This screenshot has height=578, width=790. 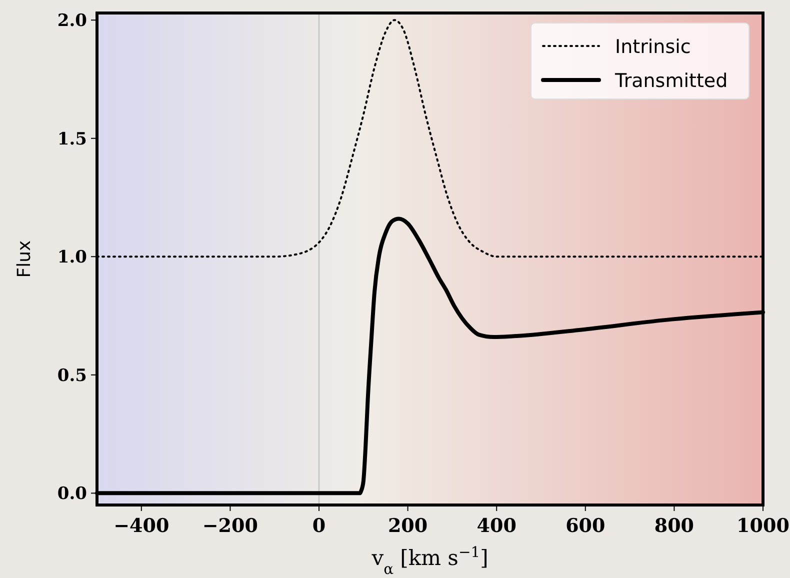 What do you see at coordinates (72, 258) in the screenshot?
I see `y-tick-label: 1.0` at bounding box center [72, 258].